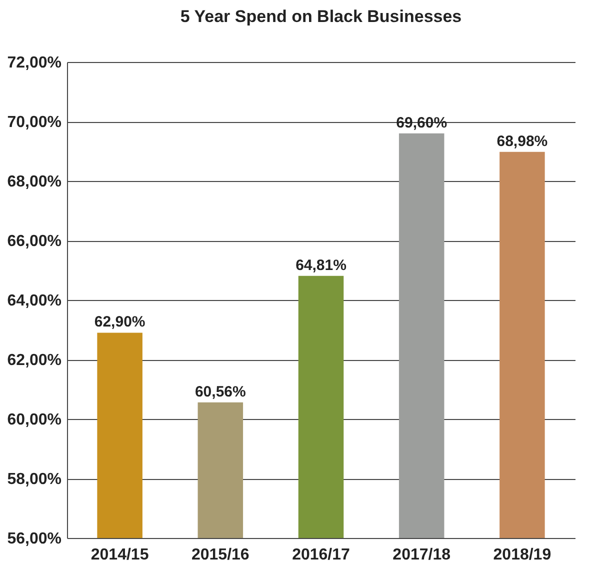 The height and width of the screenshot is (585, 603). Describe the element at coordinates (34, 420) in the screenshot. I see `y-tick-label: 60,00%` at that location.